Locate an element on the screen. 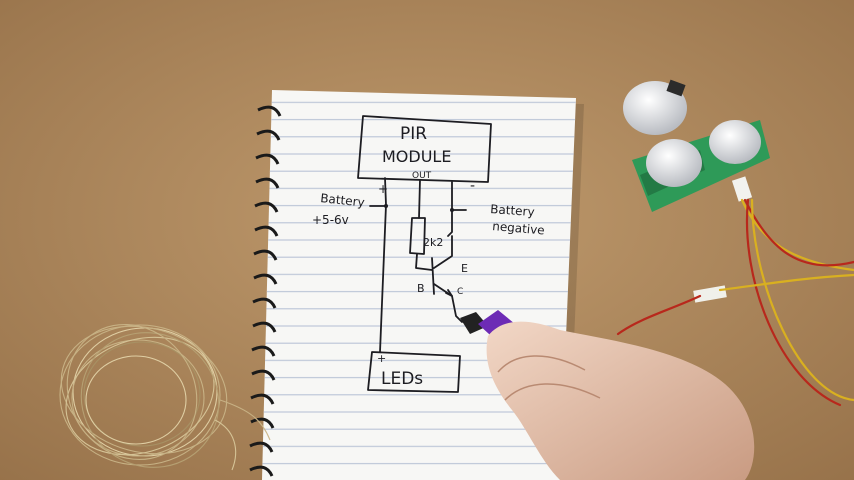 This screenshot has height=480, width=854. pir-sensors is located at coordinates (696, 191).